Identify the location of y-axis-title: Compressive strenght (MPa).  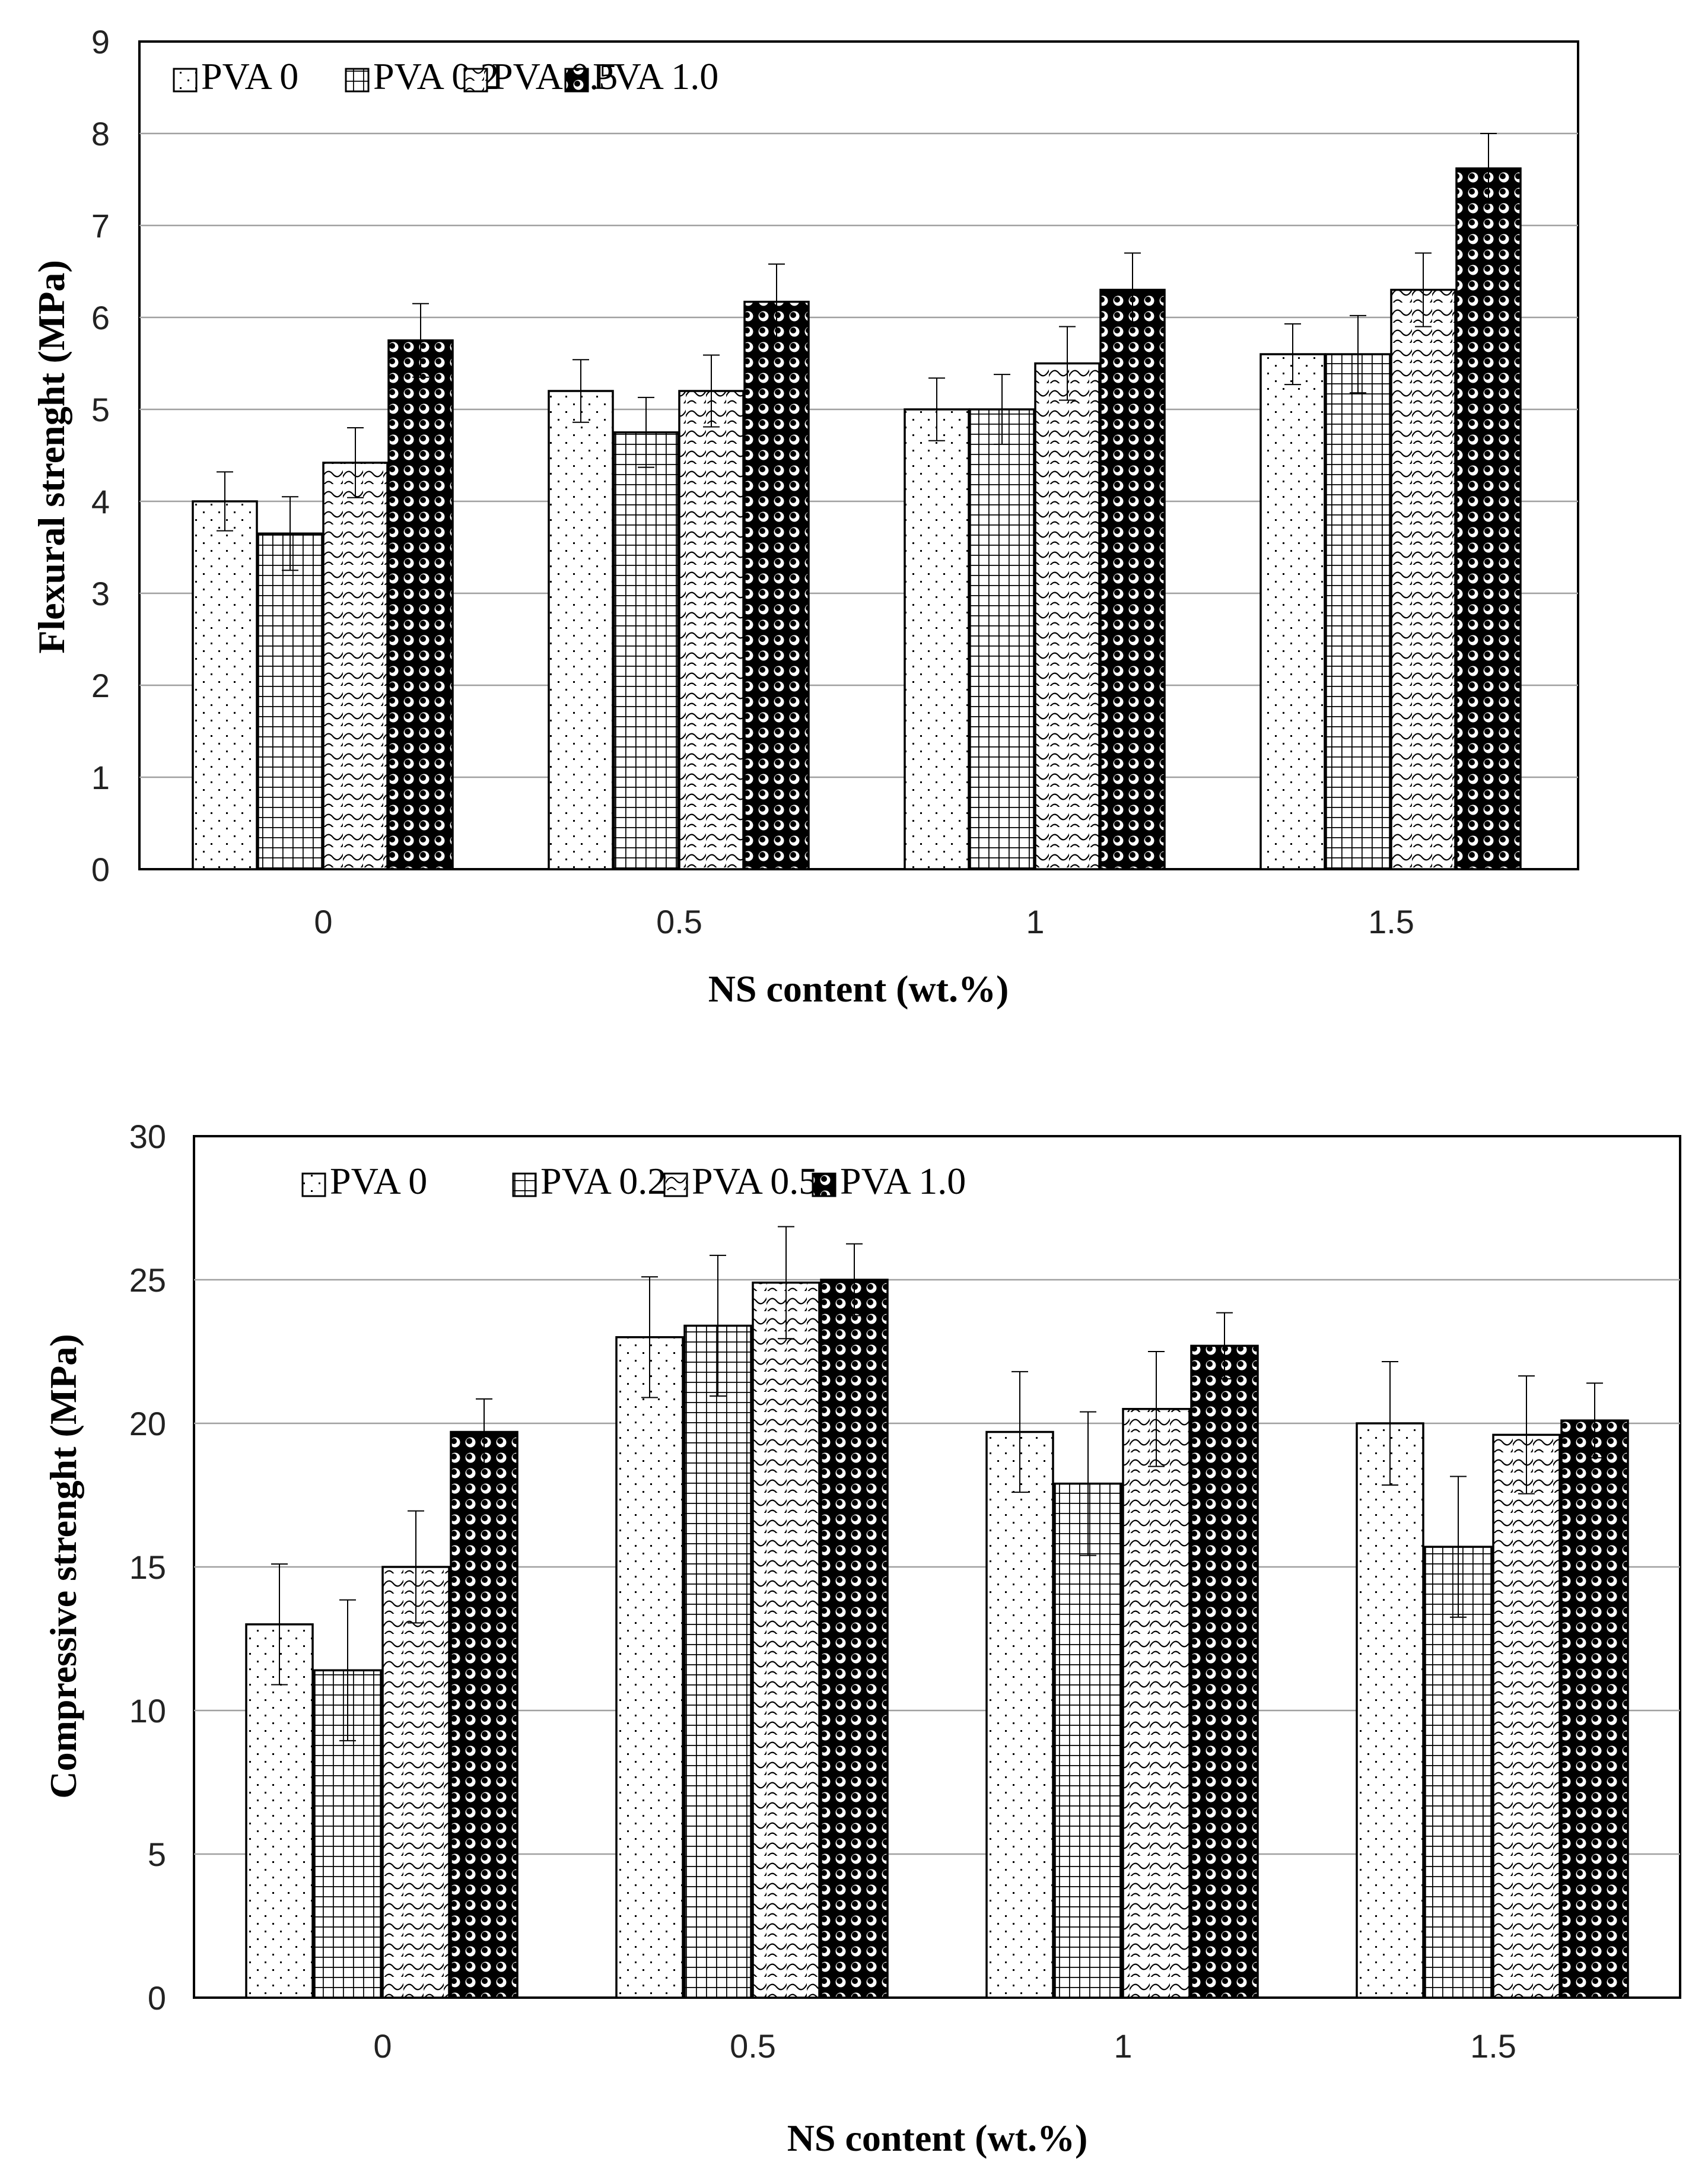
(63, 1566).